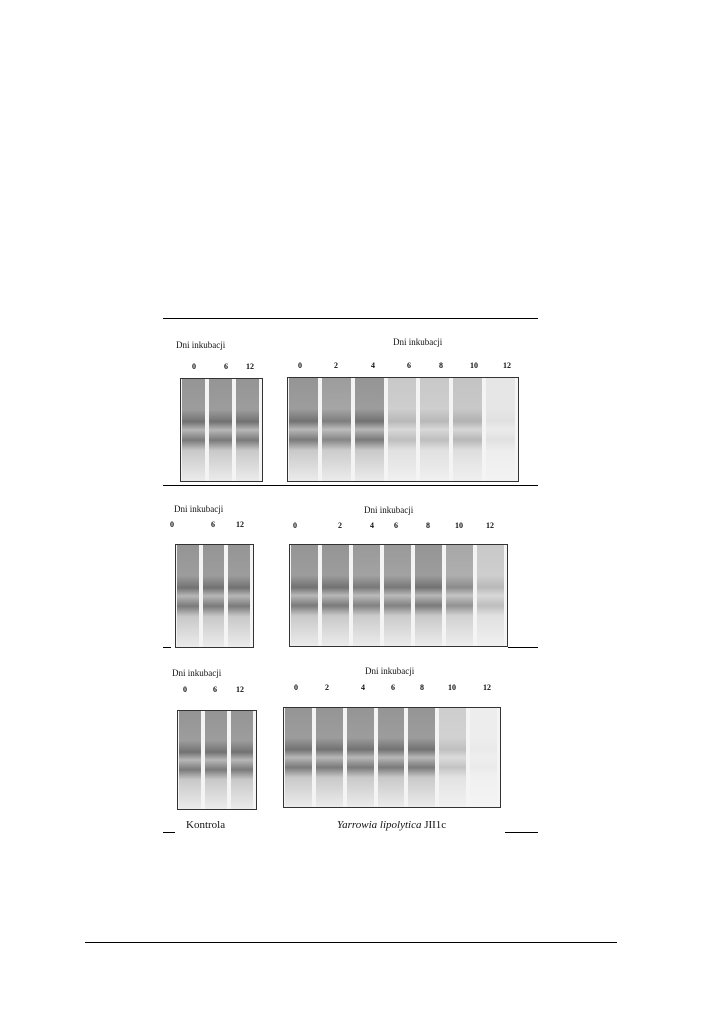 Image resolution: width=702 pixels, height=1020 pixels. What do you see at coordinates (199, 509) in the screenshot?
I see `panel2-control-label: Dni inkubacji` at bounding box center [199, 509].